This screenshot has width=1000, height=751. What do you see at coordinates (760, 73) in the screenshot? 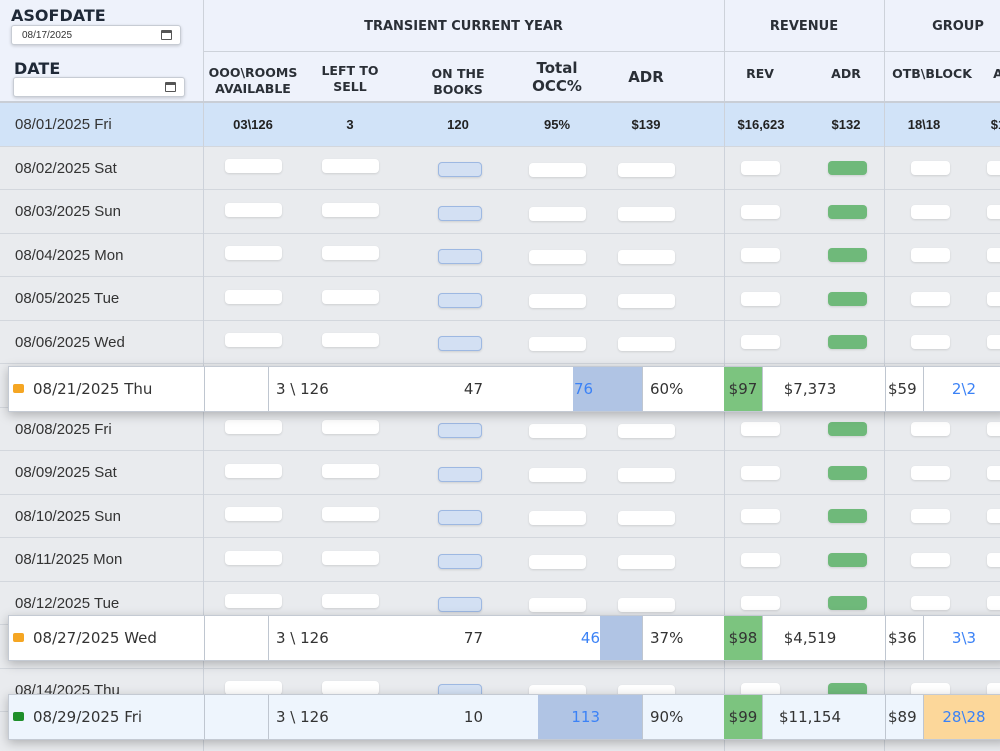
I see `col-rev: REV` at bounding box center [760, 73].